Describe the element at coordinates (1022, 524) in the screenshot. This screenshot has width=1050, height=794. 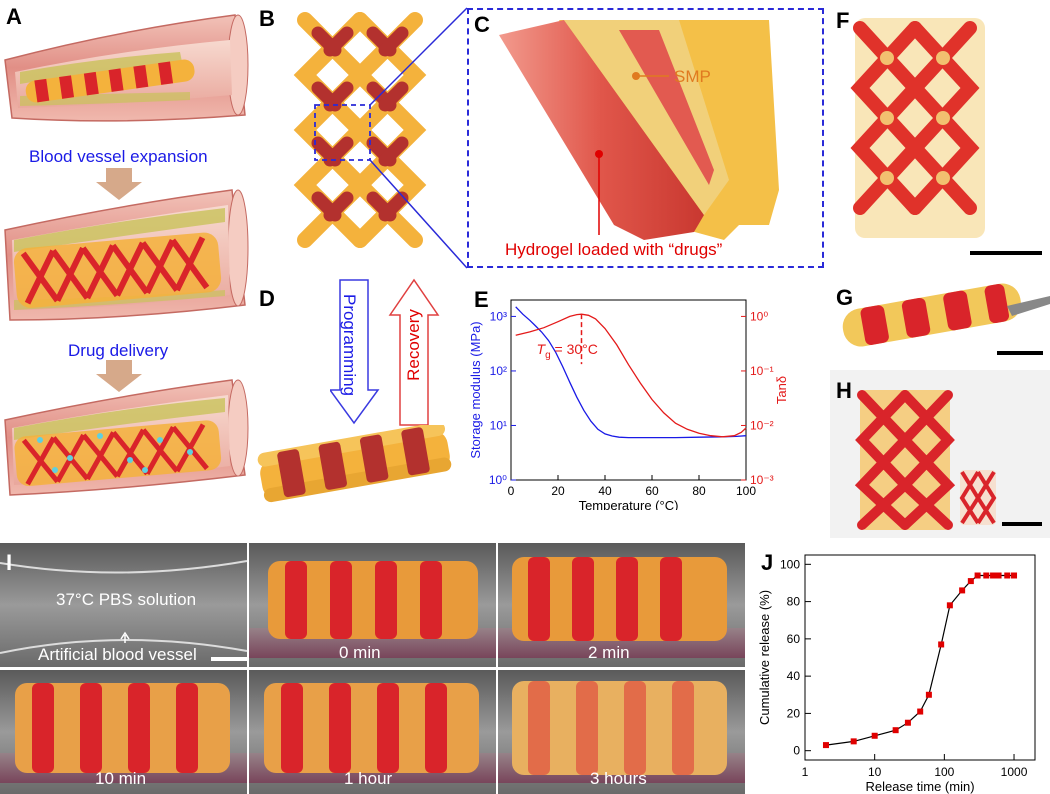
I see `scale-bar-h` at that location.